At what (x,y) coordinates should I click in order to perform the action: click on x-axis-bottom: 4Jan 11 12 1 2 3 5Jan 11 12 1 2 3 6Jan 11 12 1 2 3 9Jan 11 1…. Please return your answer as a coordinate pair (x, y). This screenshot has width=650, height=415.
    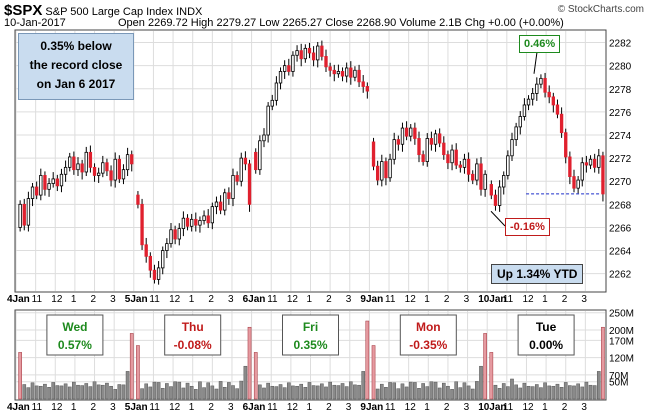
    Looking at the image, I should click on (297, 407).